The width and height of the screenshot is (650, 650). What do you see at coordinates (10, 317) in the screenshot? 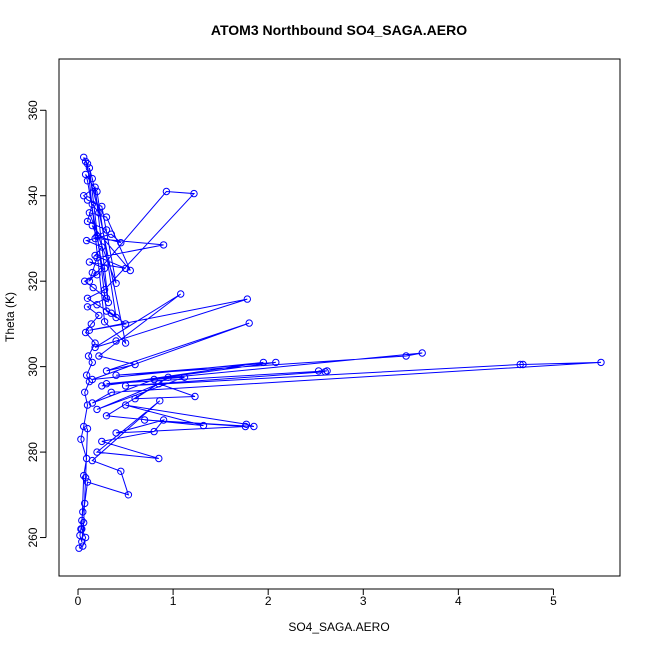
I see `y-axis-label: Theta (K)` at bounding box center [10, 317].